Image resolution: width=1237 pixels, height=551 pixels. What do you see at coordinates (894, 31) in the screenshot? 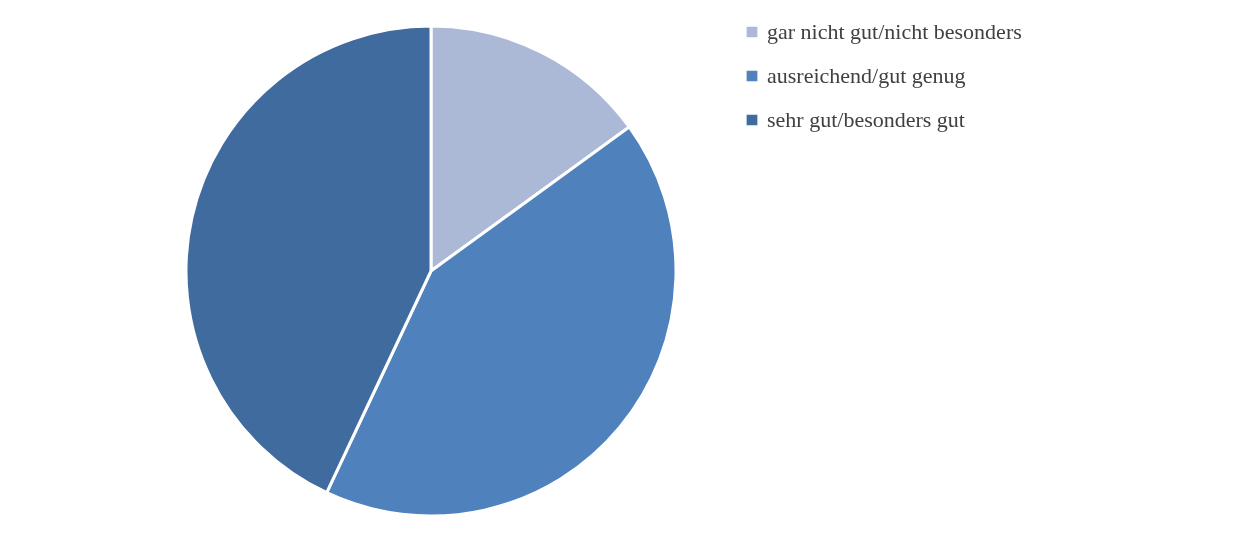
I see `legend-label: gar nicht gut/nicht besonders` at bounding box center [894, 31].